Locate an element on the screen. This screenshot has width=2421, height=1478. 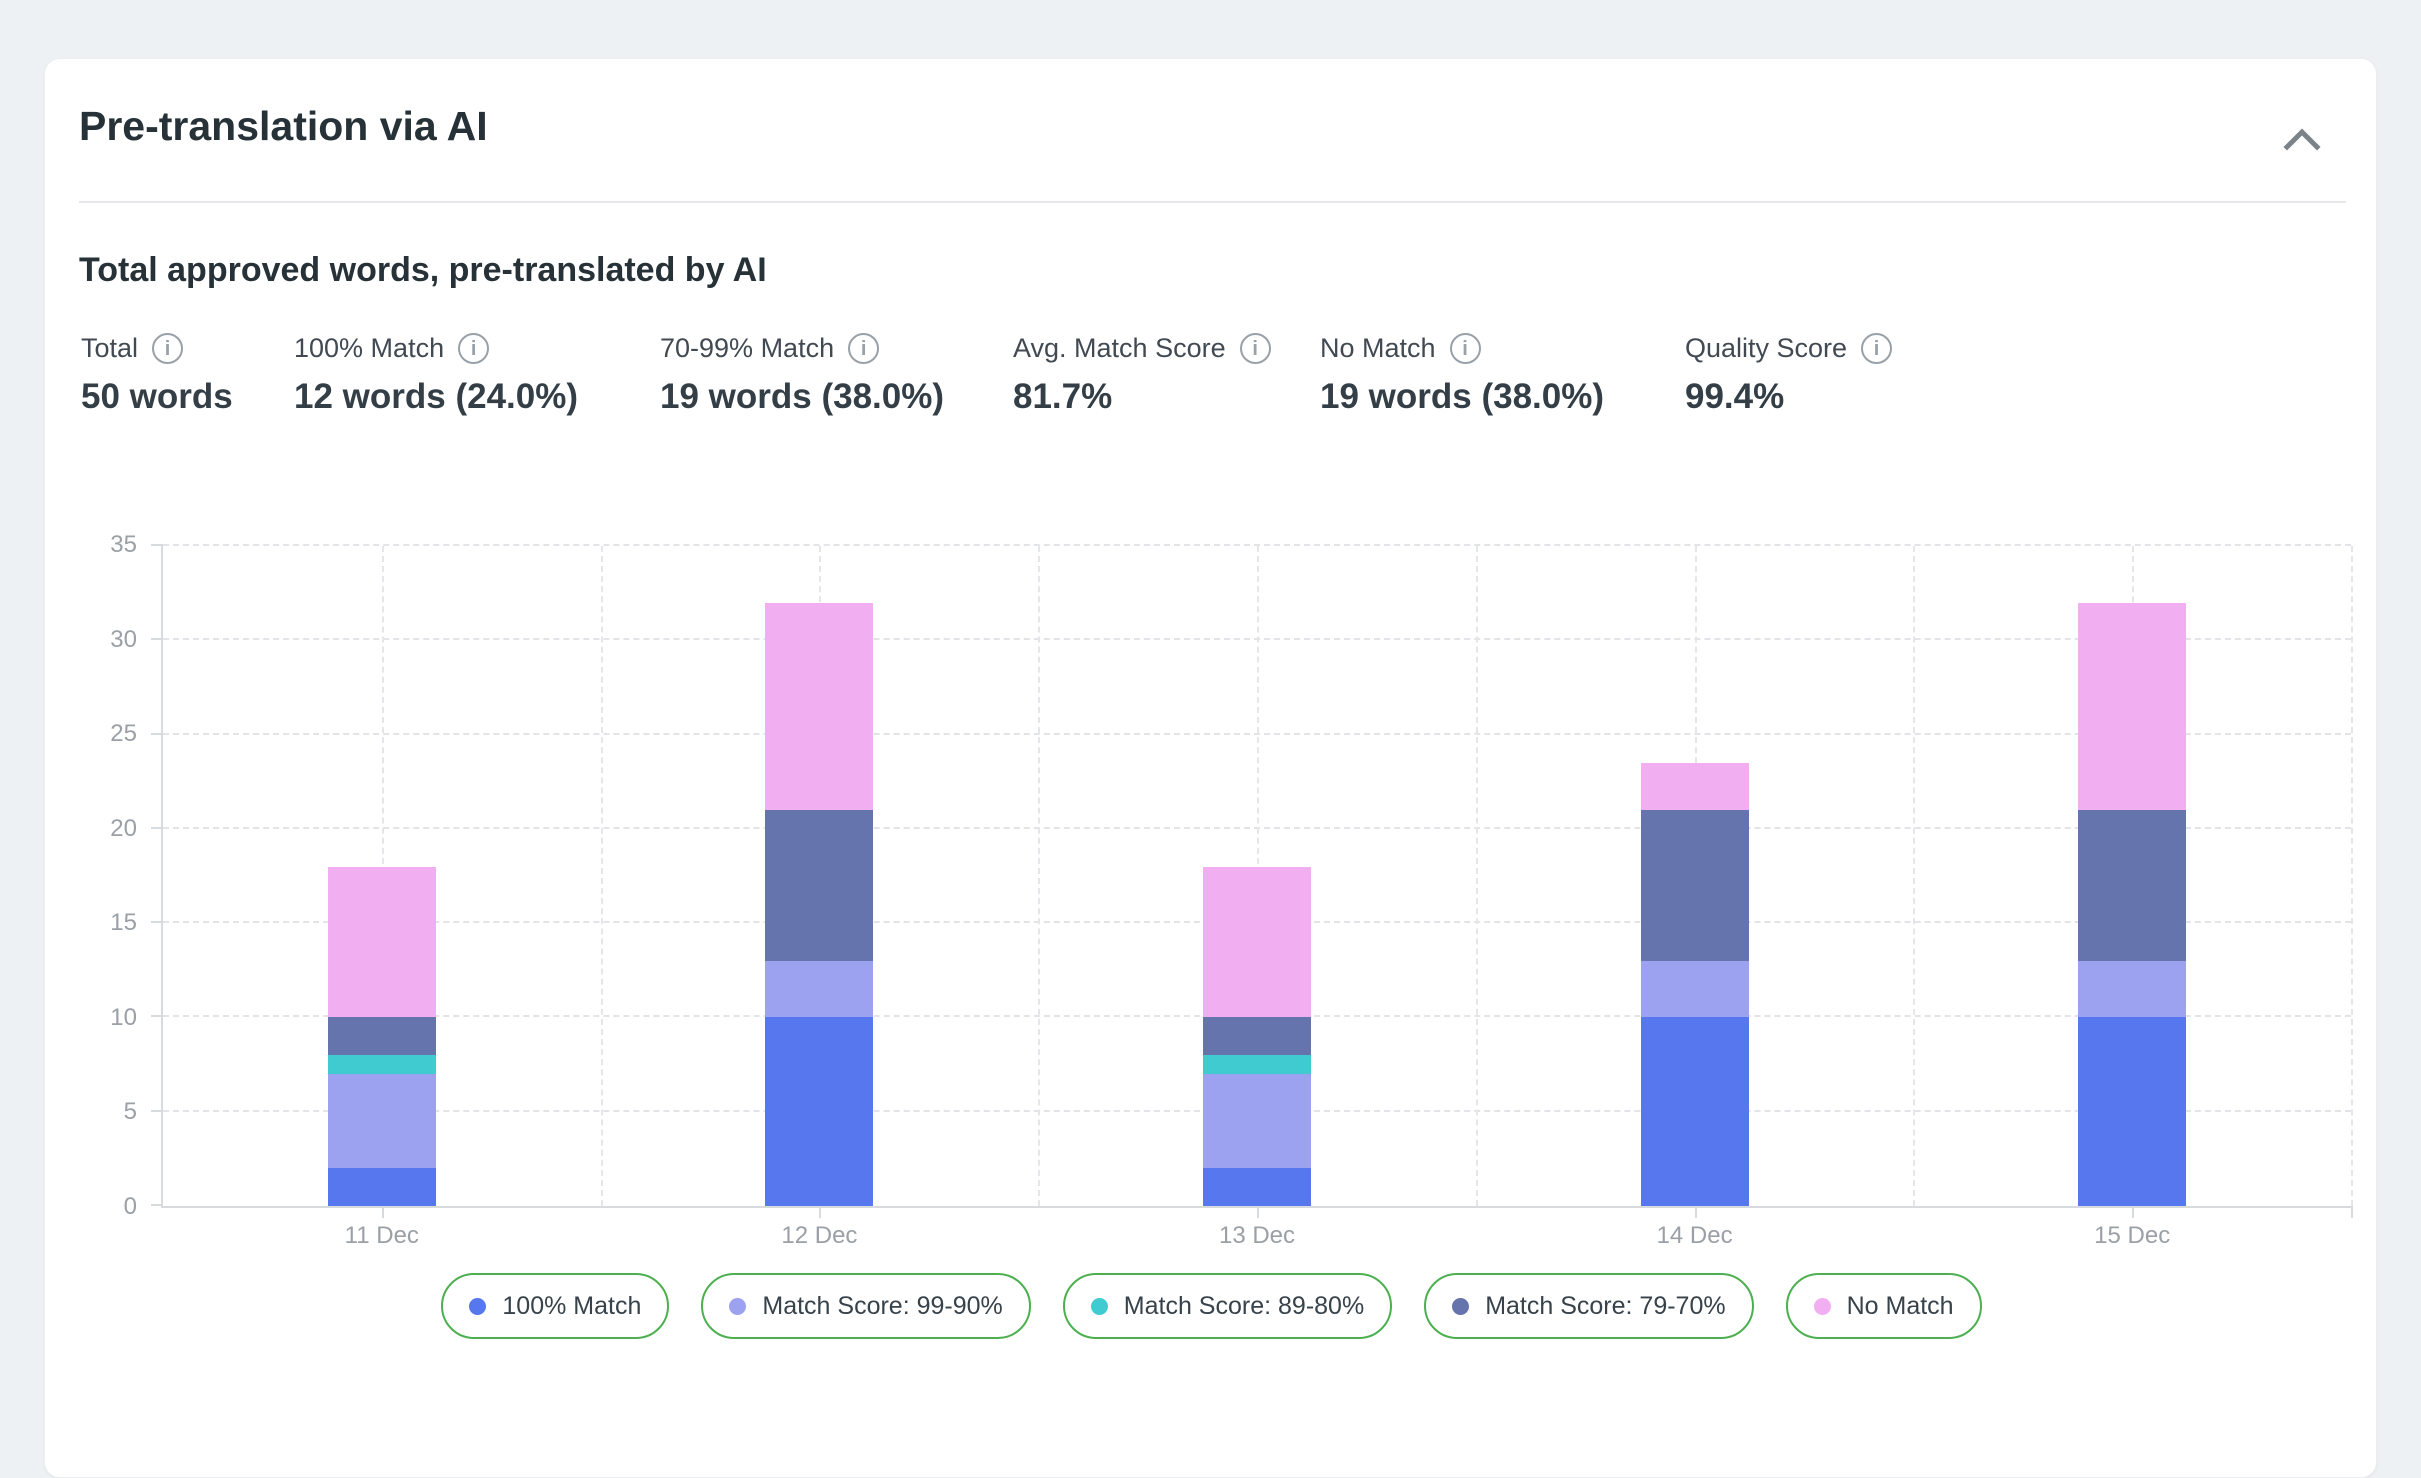
bar-13-dec is located at coordinates (1257, 876).